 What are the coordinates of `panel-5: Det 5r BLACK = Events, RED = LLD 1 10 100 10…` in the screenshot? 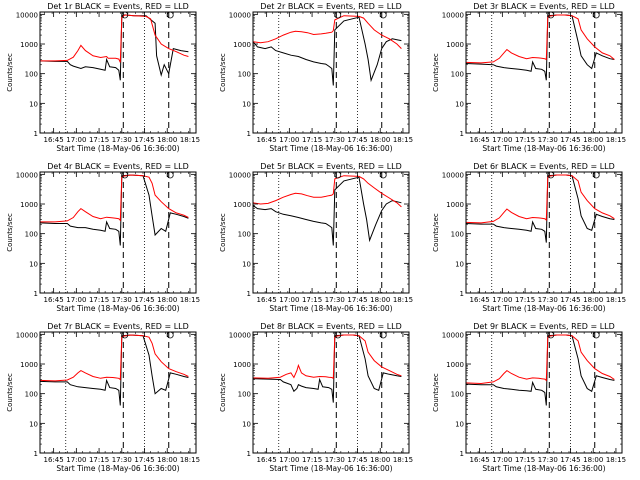 It's located at (316, 237).